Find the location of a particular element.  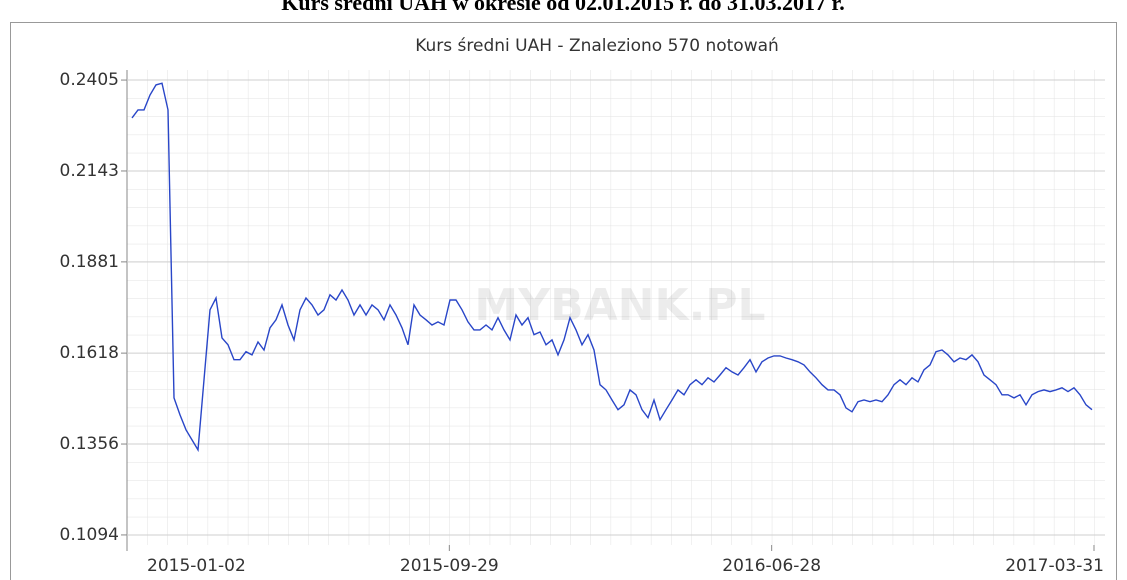

y-tick-label: 0.2405 is located at coordinates (89, 80).